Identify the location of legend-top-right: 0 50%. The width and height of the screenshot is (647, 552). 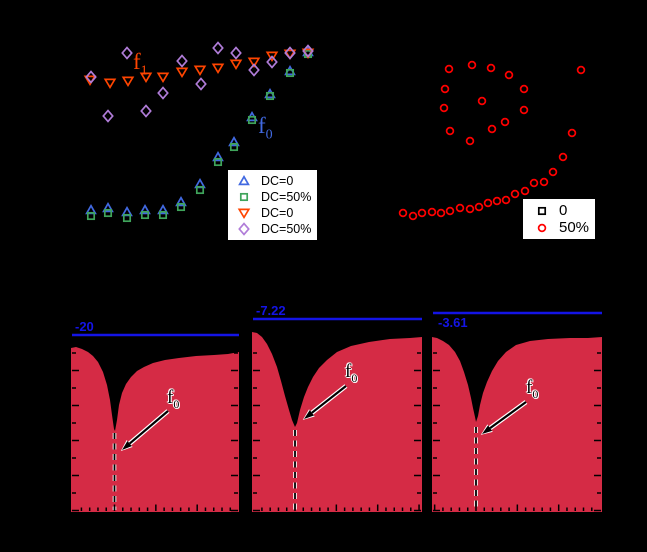
(559, 219).